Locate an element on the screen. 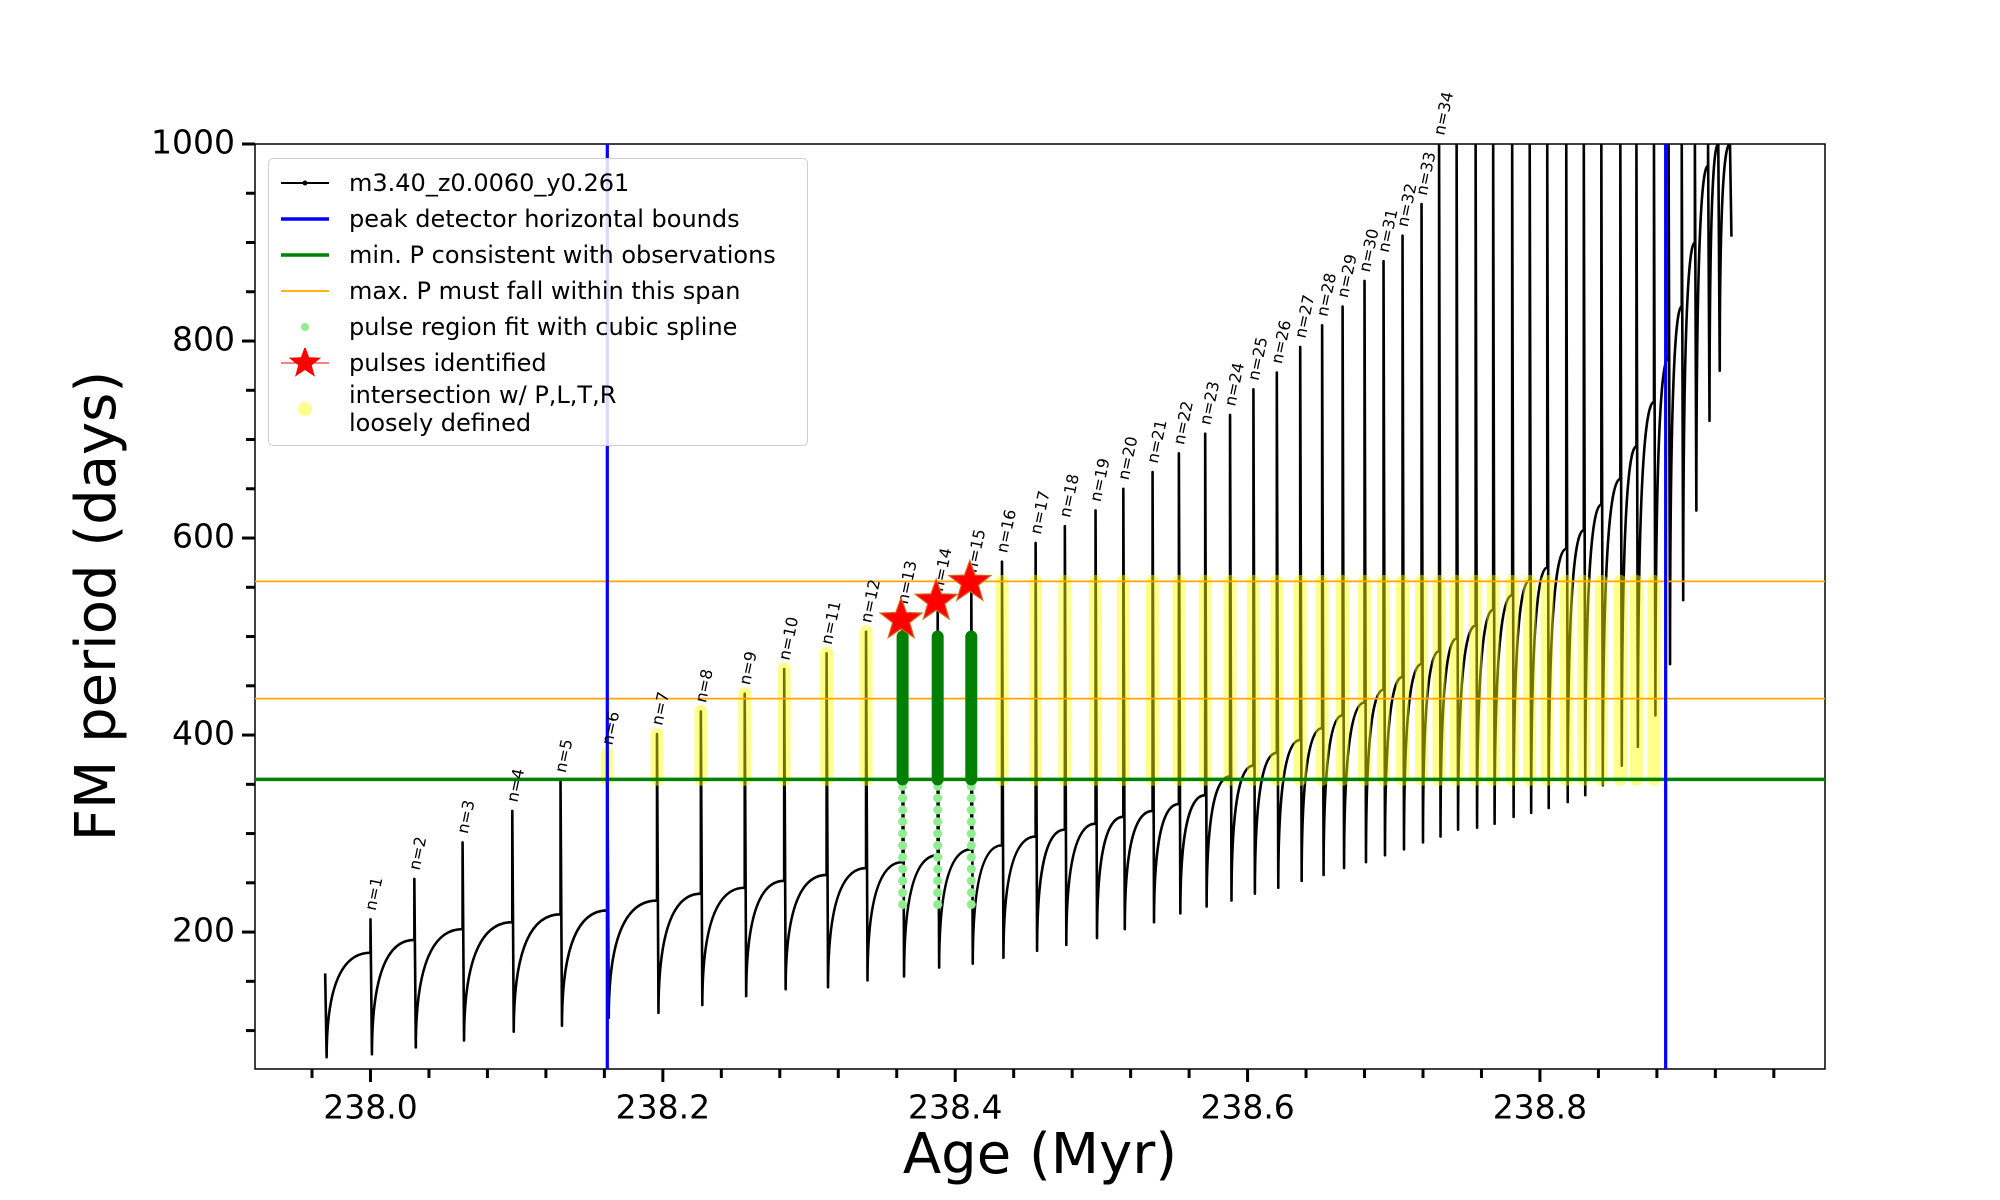  pulse-label: n=27 is located at coordinates (1305, 316).